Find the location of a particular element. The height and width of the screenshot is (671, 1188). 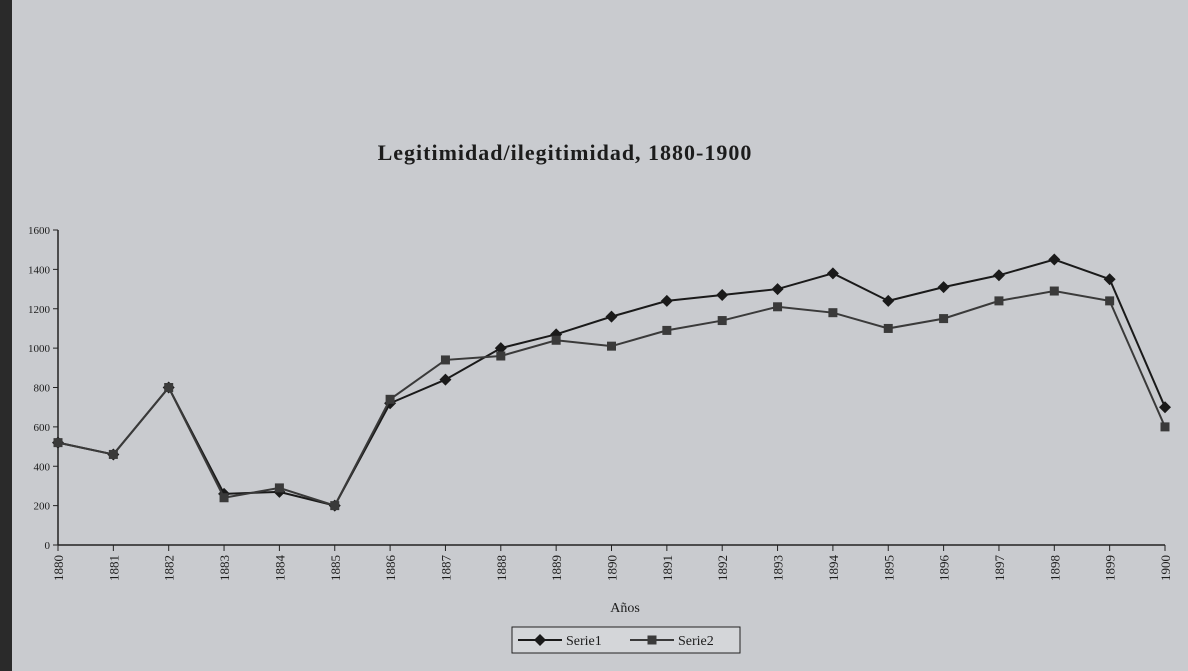

y-tick-label: 1200 is located at coordinates (39, 310).